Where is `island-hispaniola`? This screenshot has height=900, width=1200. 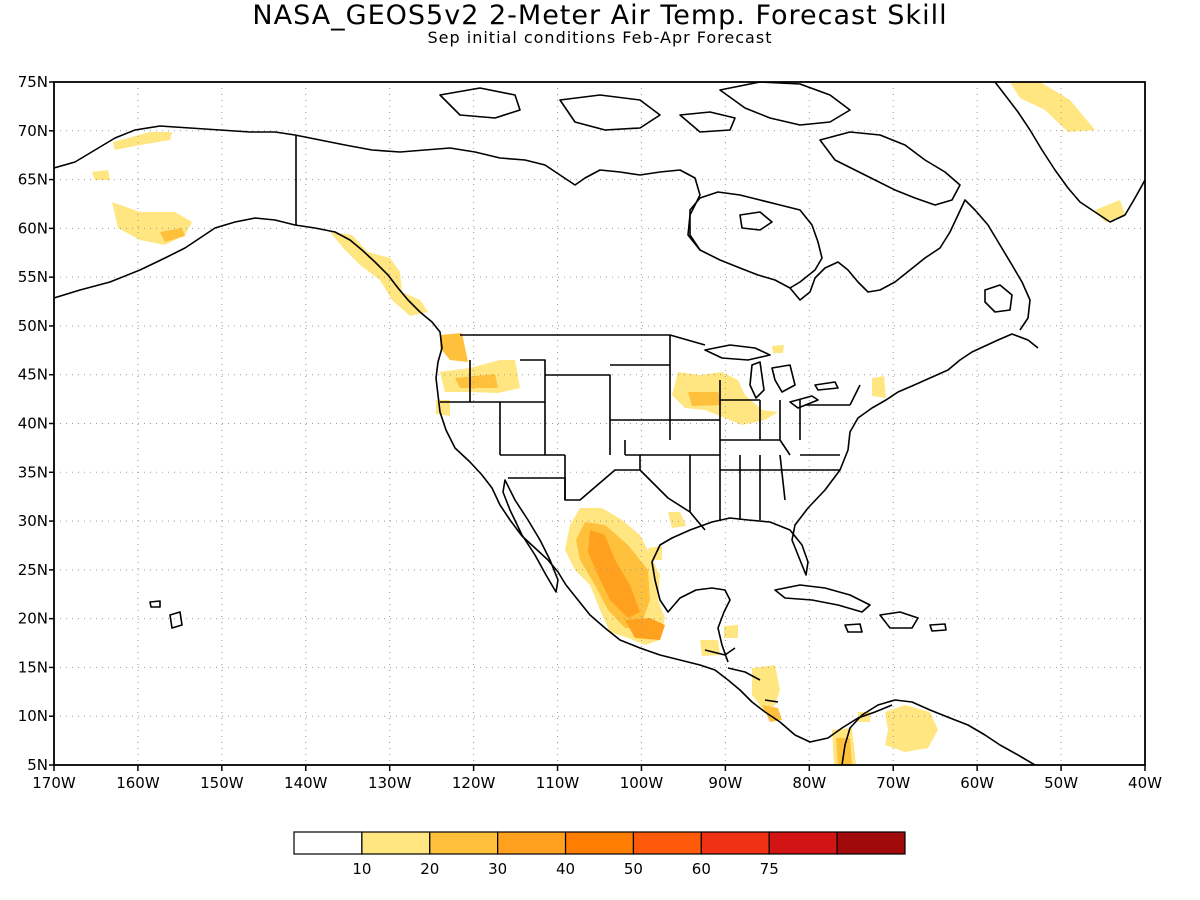
island-hispaniola is located at coordinates (899, 620).